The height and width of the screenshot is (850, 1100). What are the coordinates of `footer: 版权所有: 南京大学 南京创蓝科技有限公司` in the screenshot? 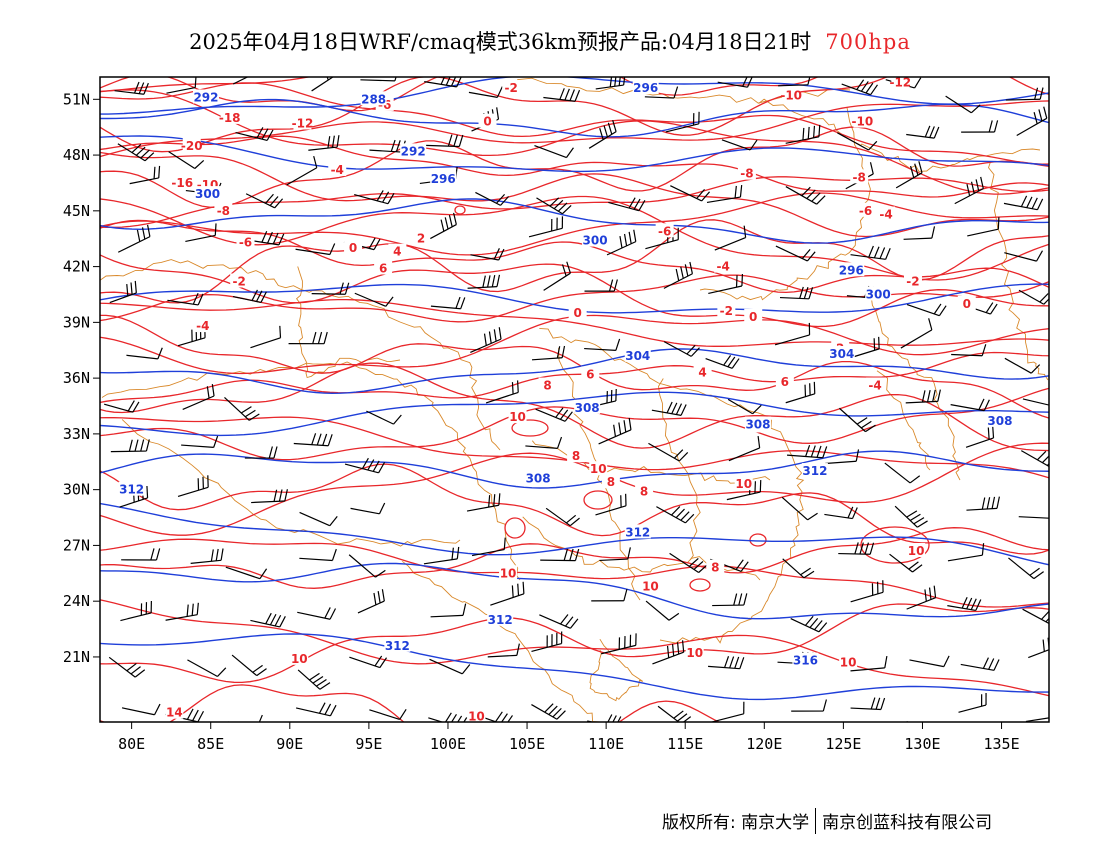 It's located at (827, 822).